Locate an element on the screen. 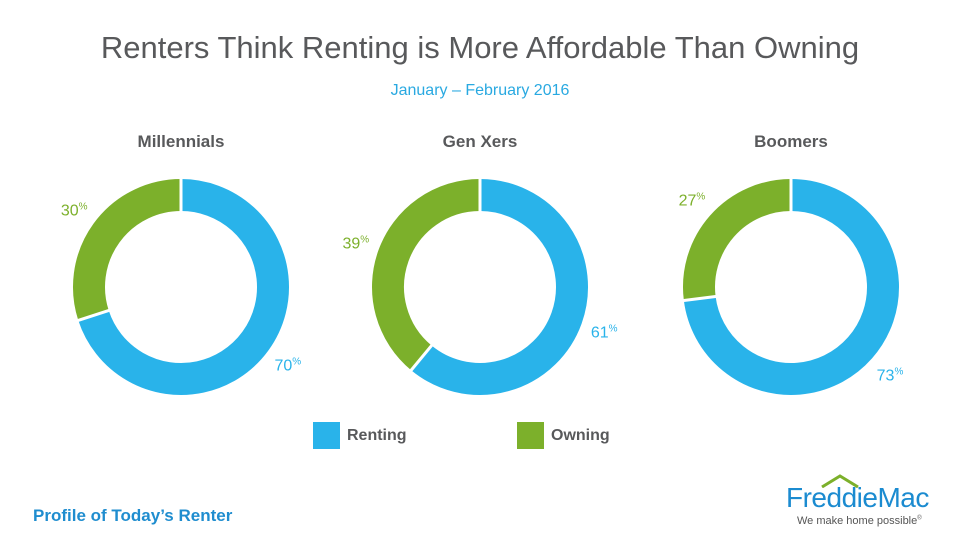 Image resolution: width=960 pixels, height=540 pixels. donut-title-gen-xers: Gen Xers is located at coordinates (480, 141).